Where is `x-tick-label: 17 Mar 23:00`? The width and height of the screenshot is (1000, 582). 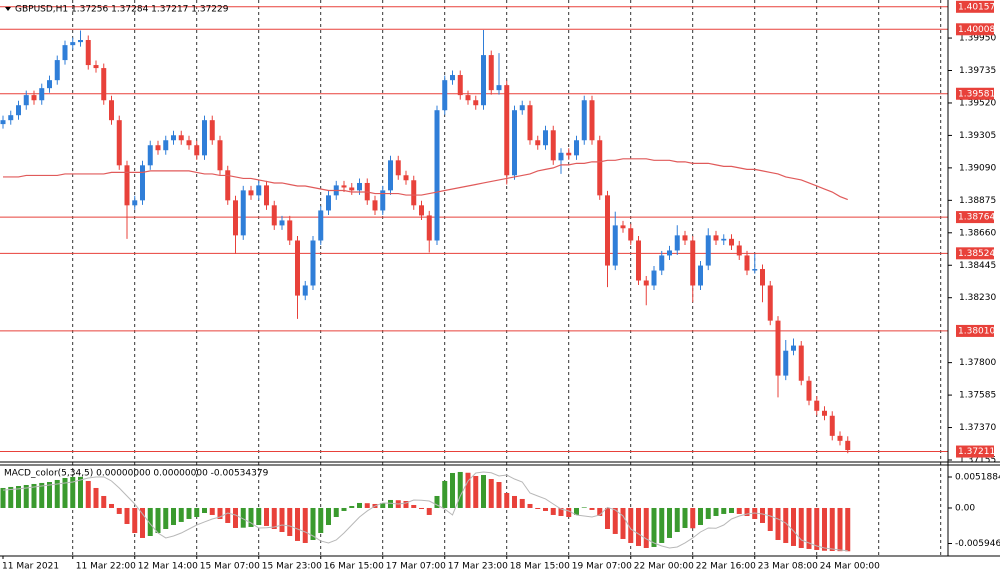
x-tick-label: 17 Mar 23:00 is located at coordinates (478, 567).